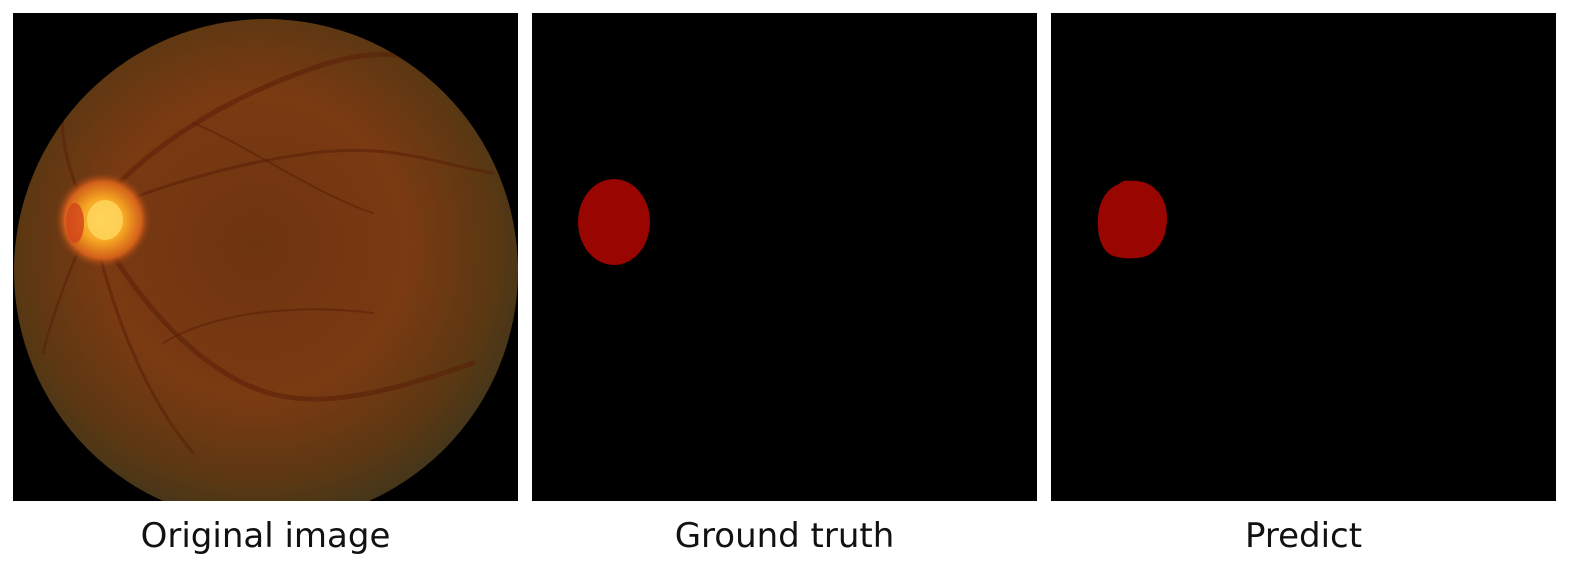 The height and width of the screenshot is (578, 1590). I want to click on predicted-optic-disc-mask, so click(1132, 219).